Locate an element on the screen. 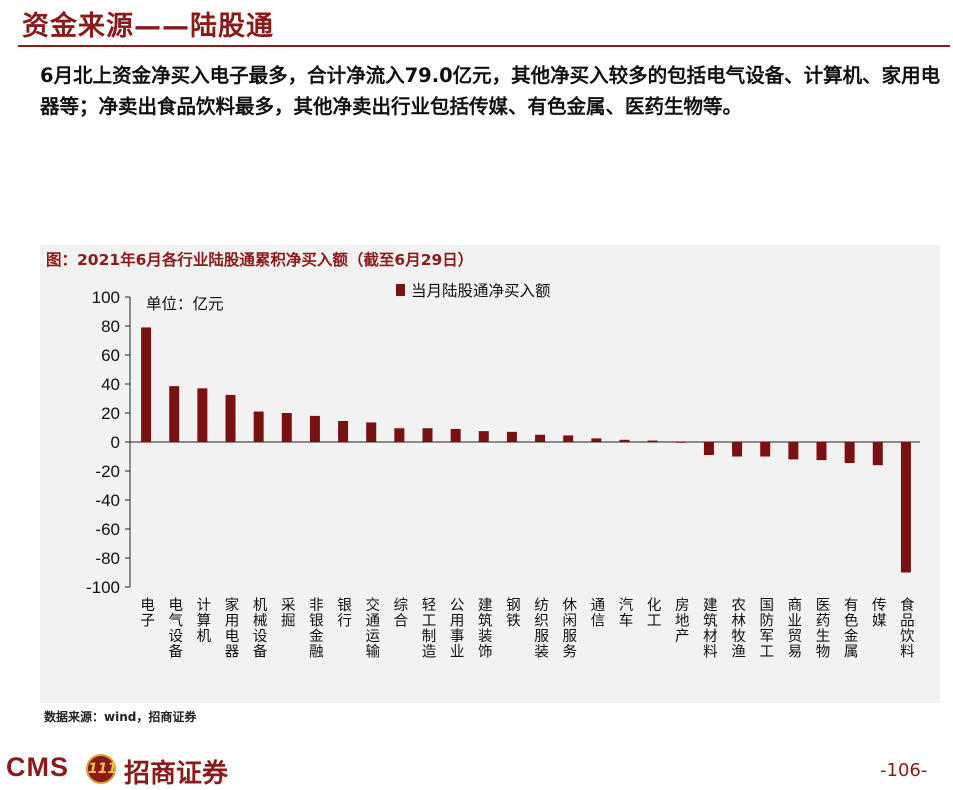 This screenshot has height=790, width=953. logo-text-en: CMS is located at coordinates (37, 767).